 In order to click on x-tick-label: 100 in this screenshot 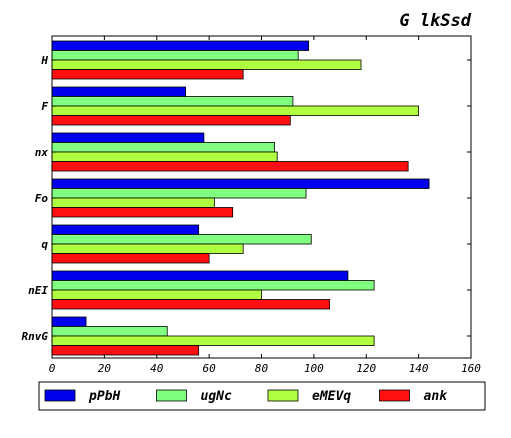, I will do `click(314, 368)`.